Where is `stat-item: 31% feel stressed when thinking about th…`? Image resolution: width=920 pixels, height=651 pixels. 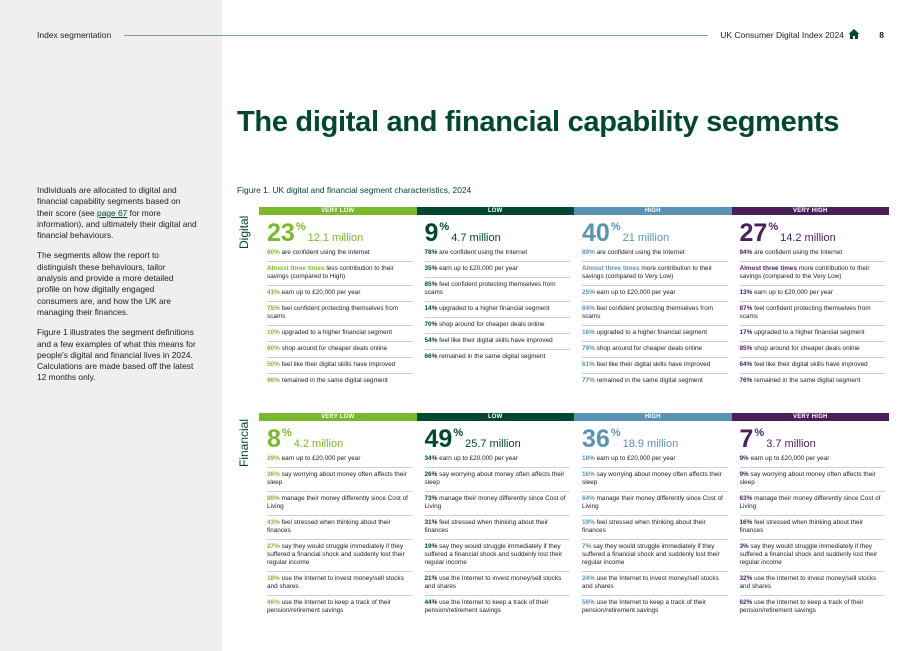
stat-item: 31% feel stressed when thinking about th… is located at coordinates (497, 527).